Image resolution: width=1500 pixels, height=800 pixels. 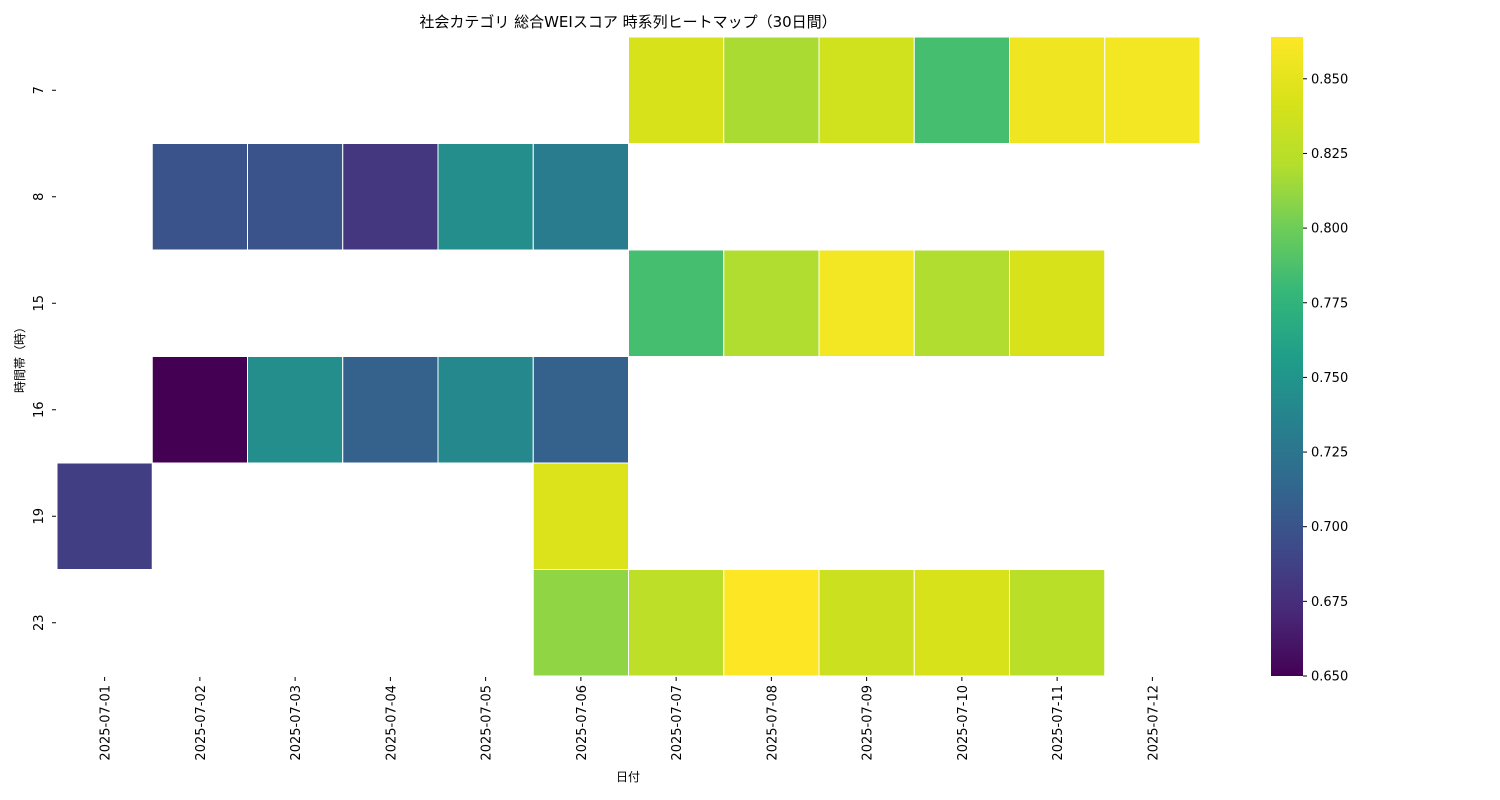 I want to click on x-tick-label: 2025-07-04, so click(x=391, y=723).